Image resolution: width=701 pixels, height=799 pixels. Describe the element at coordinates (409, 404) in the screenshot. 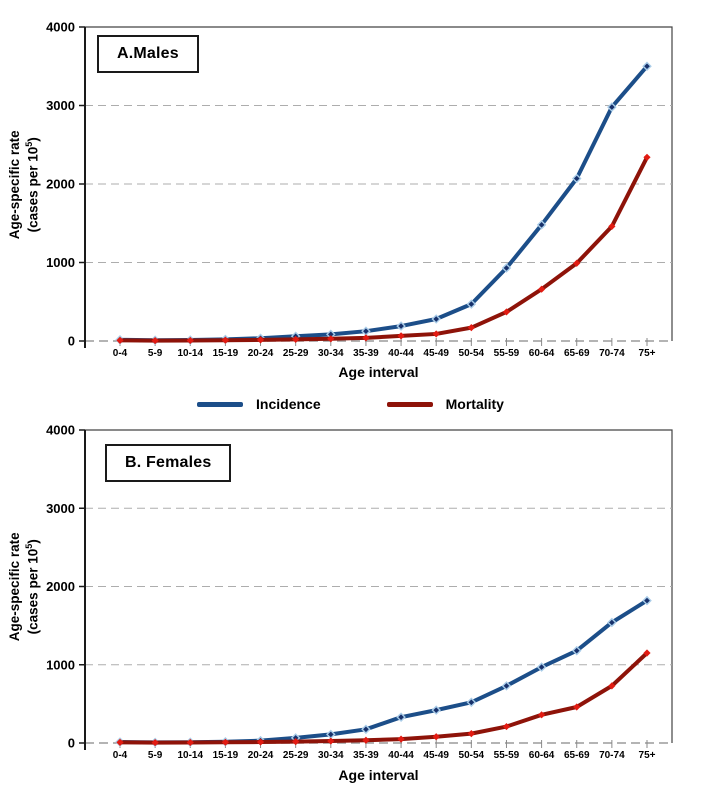

I see `mortality-line-swatch` at that location.